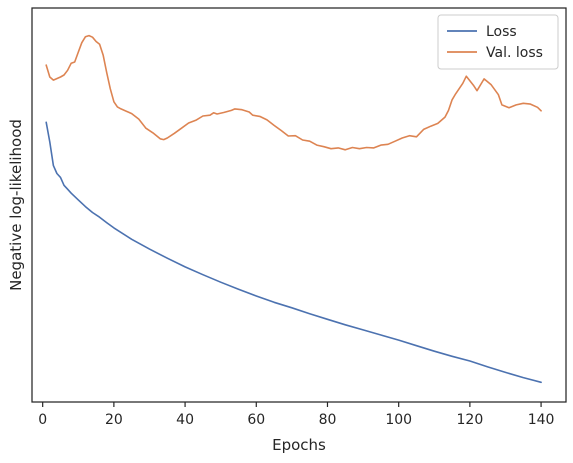 Image resolution: width=573 pixels, height=463 pixels. I want to click on x-tick-label: 120, so click(470, 420).